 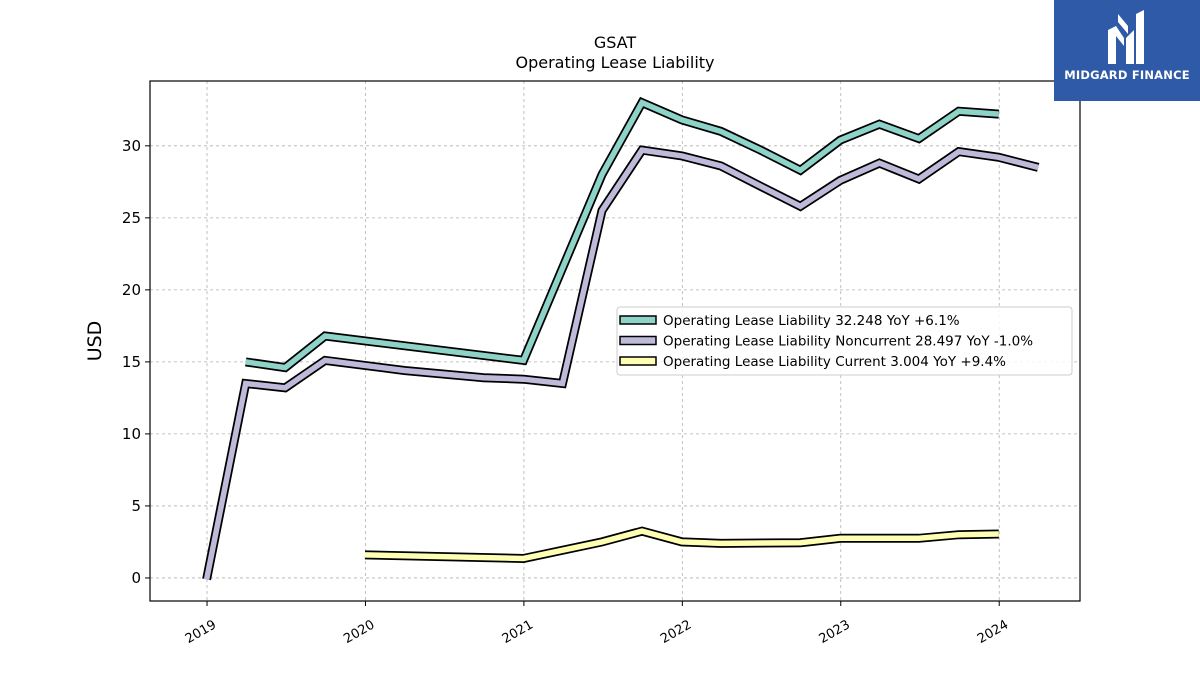 What do you see at coordinates (131, 434) in the screenshot?
I see `y-tick-label: 10` at bounding box center [131, 434].